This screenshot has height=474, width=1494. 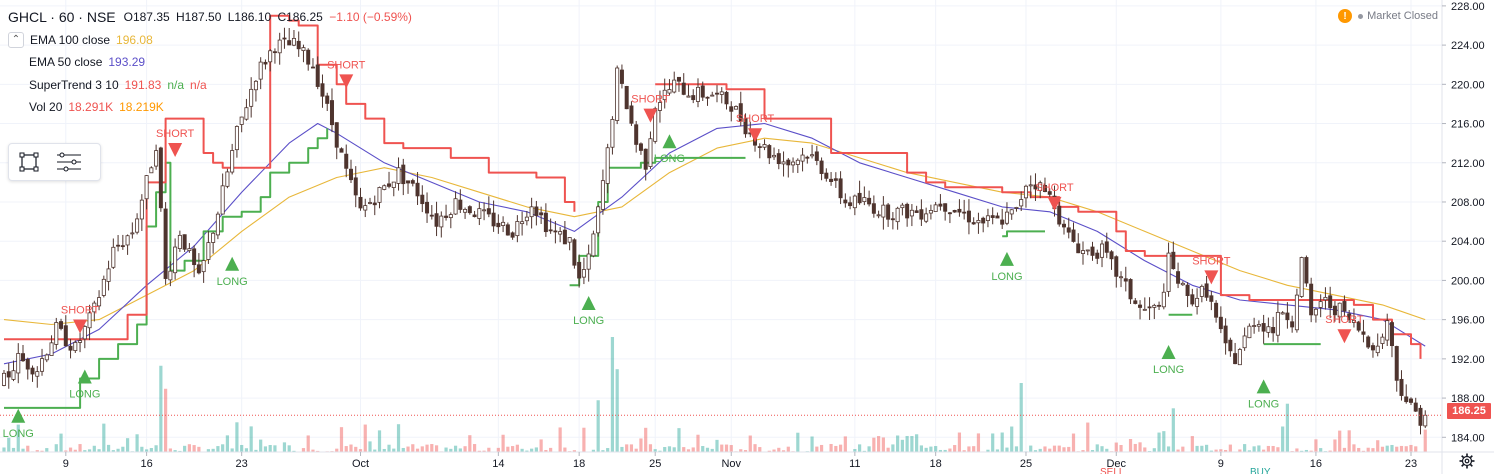 What do you see at coordinates (1345, 16) in the screenshot?
I see `warning-icon: !` at bounding box center [1345, 16].